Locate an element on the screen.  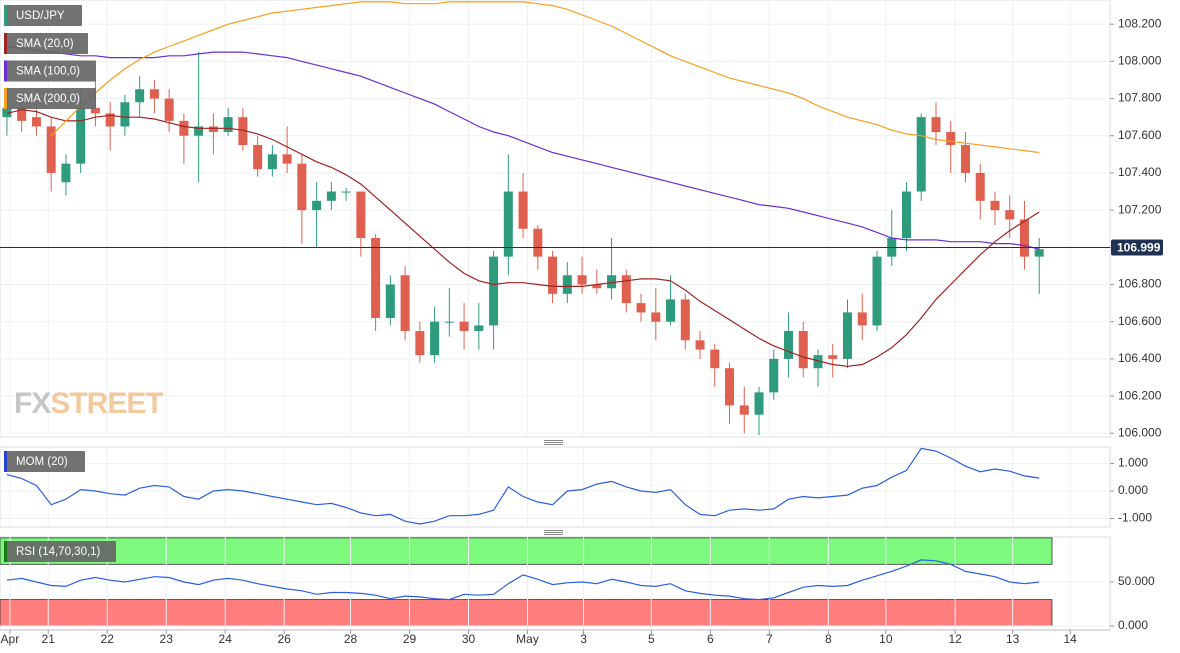
y-tick-label: 0.000 is located at coordinates (1133, 490).